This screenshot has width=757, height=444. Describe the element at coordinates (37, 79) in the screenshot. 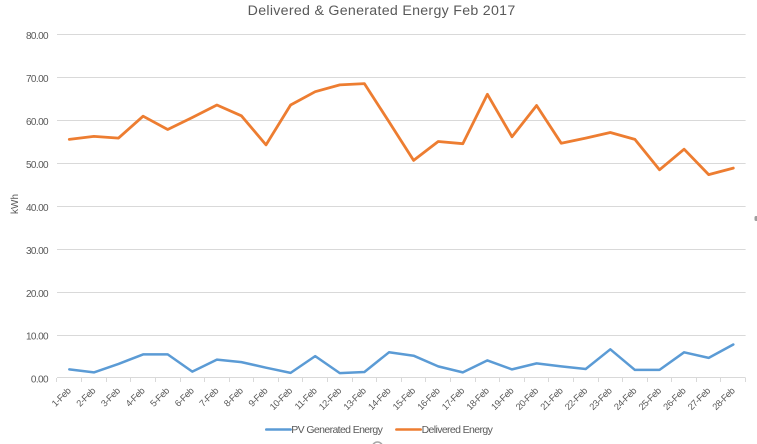

I see `svg-text: 70.00` at that location.